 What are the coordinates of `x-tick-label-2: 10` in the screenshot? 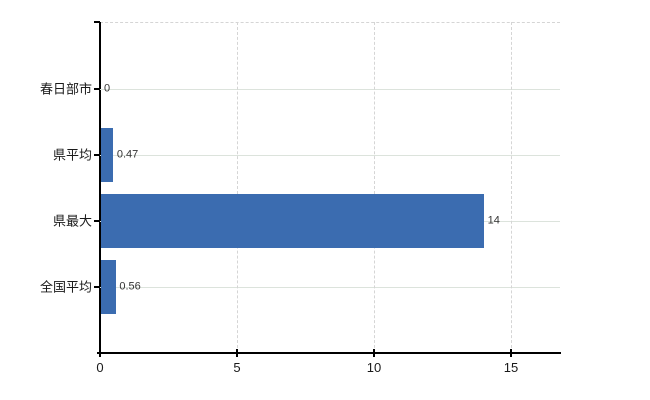 It's located at (374, 367).